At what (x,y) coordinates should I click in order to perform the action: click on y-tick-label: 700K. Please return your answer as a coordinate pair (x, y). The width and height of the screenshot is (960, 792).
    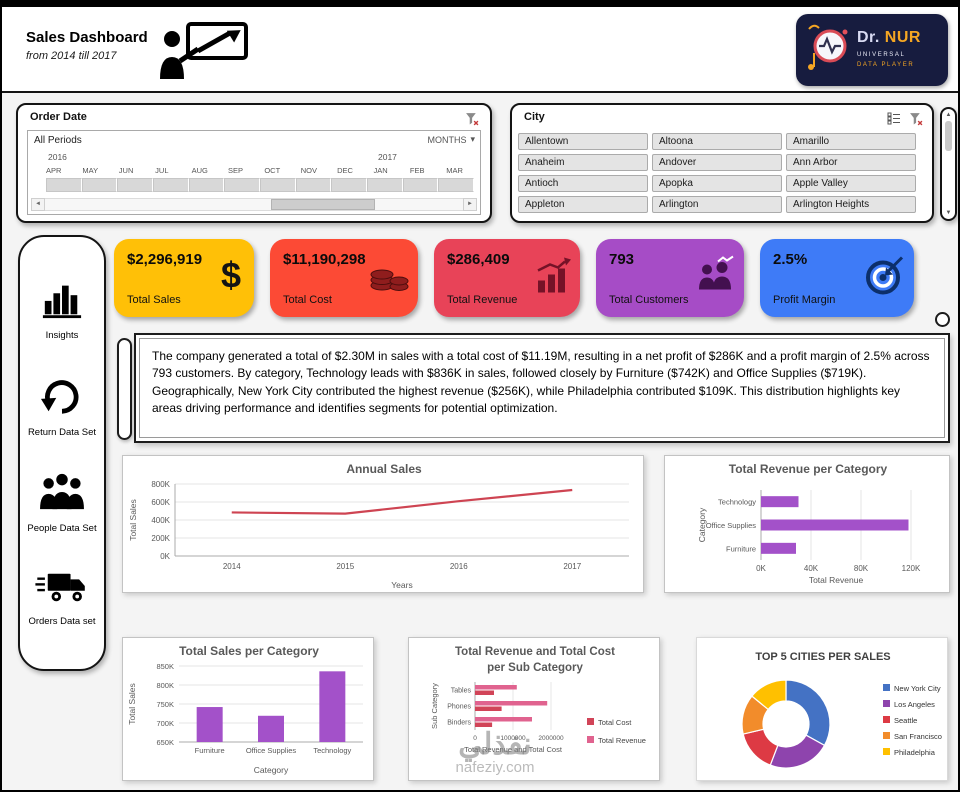
    Looking at the image, I should click on (165, 723).